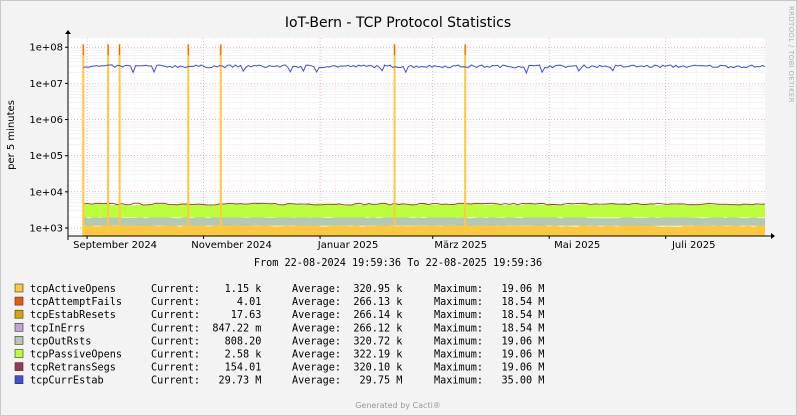 The height and width of the screenshot is (416, 797). What do you see at coordinates (424, 210) in the screenshot?
I see `area-tcpPassiveOpens` at bounding box center [424, 210].